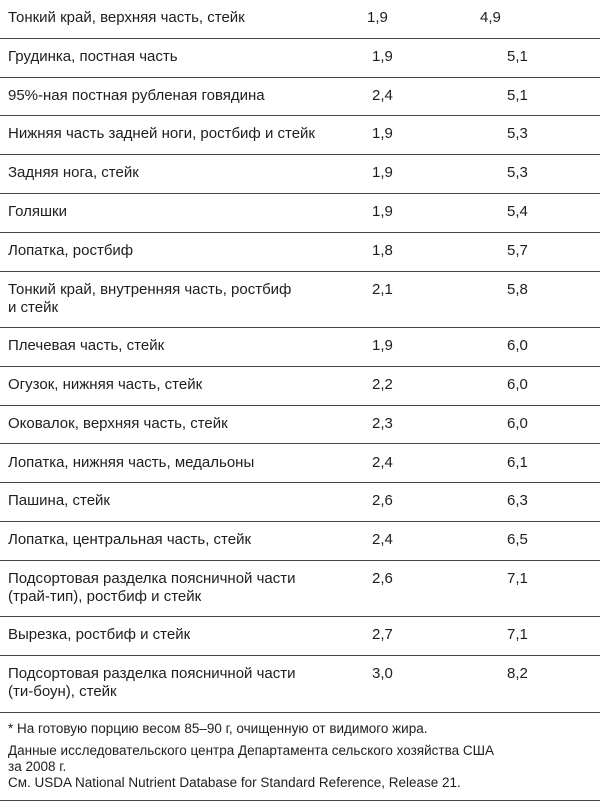 The width and height of the screenshot is (600, 803). I want to click on table-row: Пашина, стейк 2,6 6,3, so click(300, 503).